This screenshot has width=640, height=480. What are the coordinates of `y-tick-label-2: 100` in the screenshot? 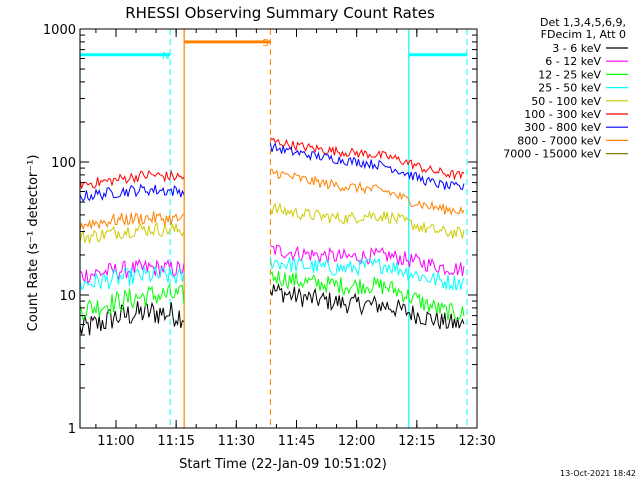 It's located at (63, 163).